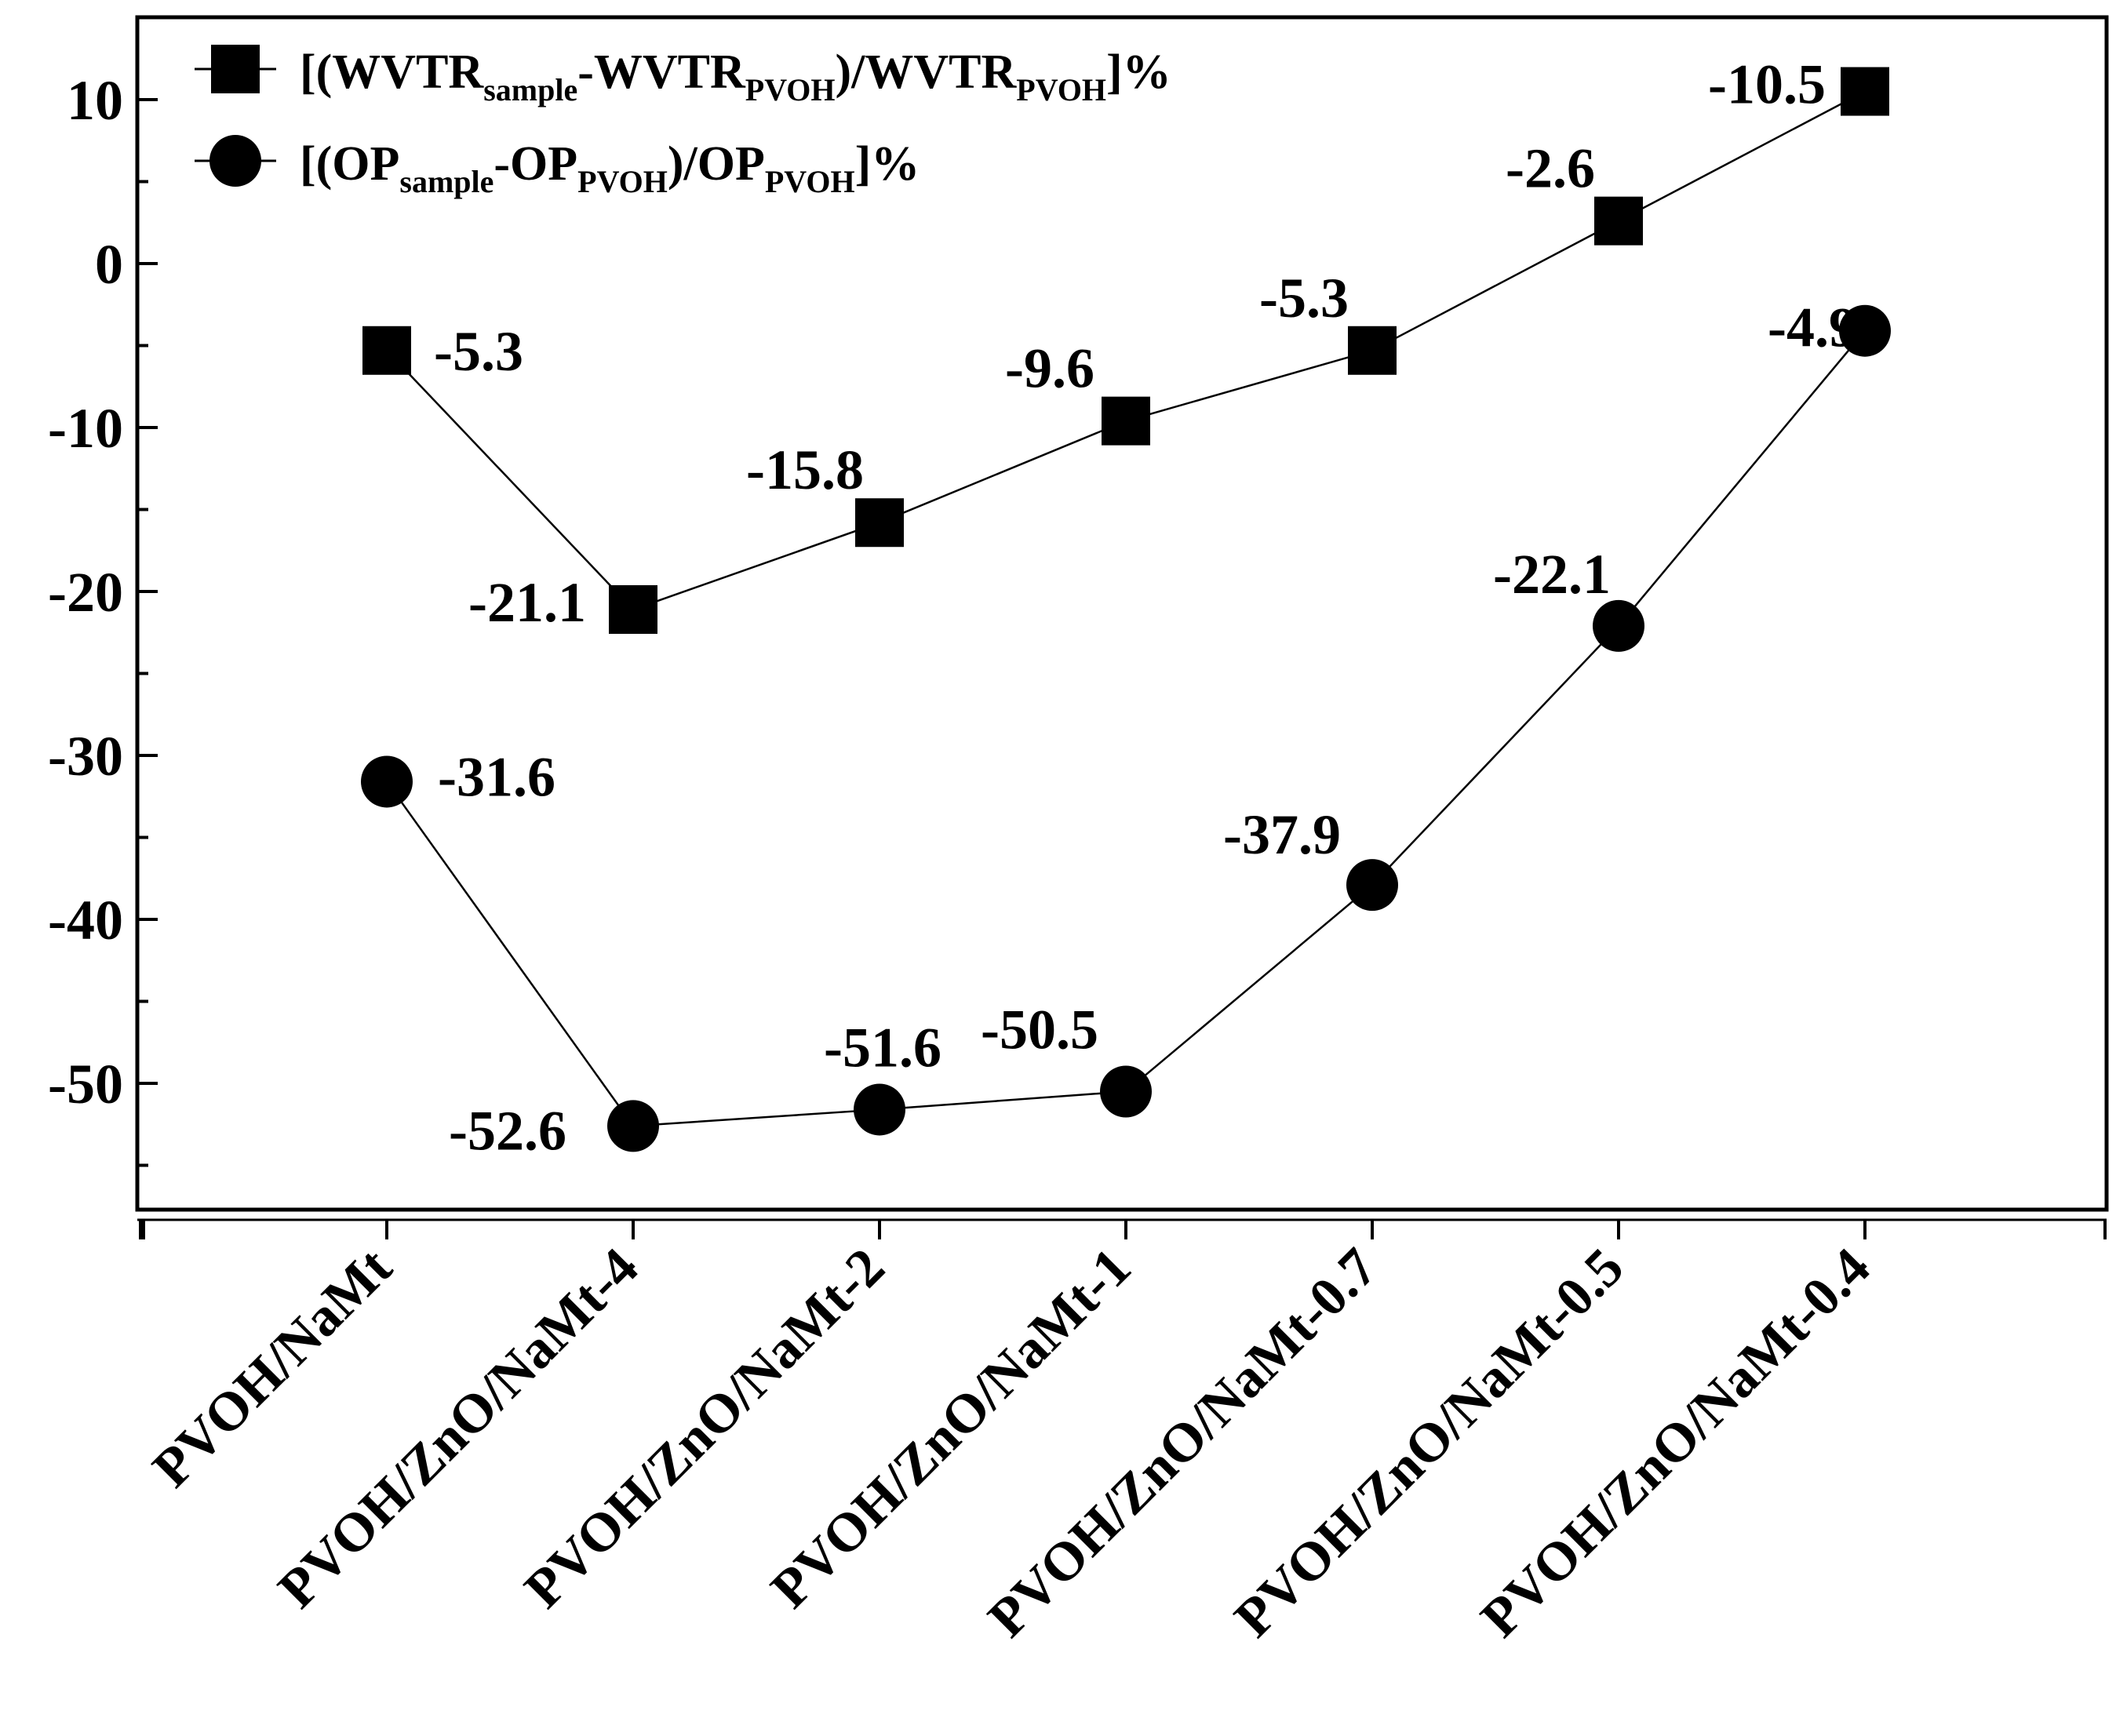  I want to click on y-tick-label: 0, so click(109, 264).